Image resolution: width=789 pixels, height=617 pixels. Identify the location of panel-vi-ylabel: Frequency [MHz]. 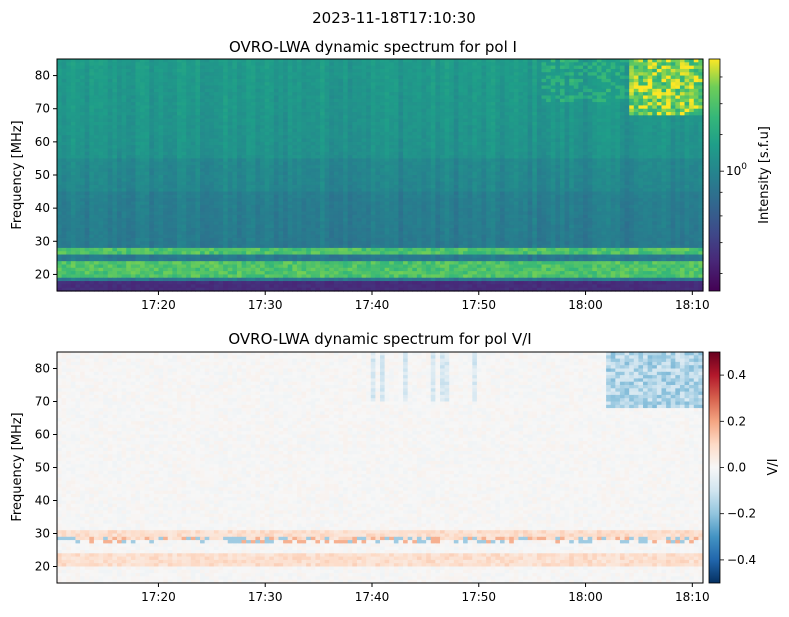
(17, 466).